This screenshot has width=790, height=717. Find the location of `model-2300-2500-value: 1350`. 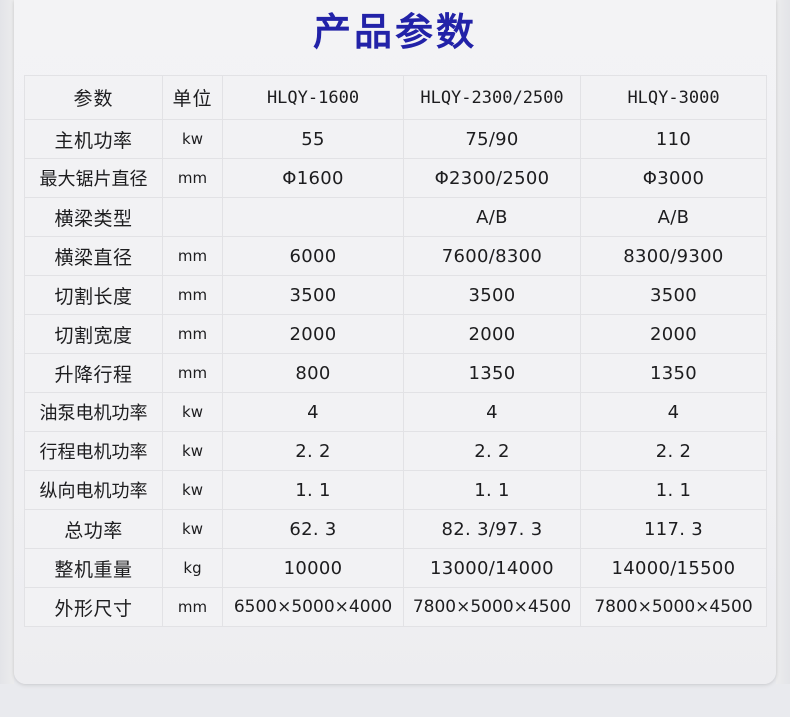

model-2300-2500-value: 1350 is located at coordinates (492, 373).